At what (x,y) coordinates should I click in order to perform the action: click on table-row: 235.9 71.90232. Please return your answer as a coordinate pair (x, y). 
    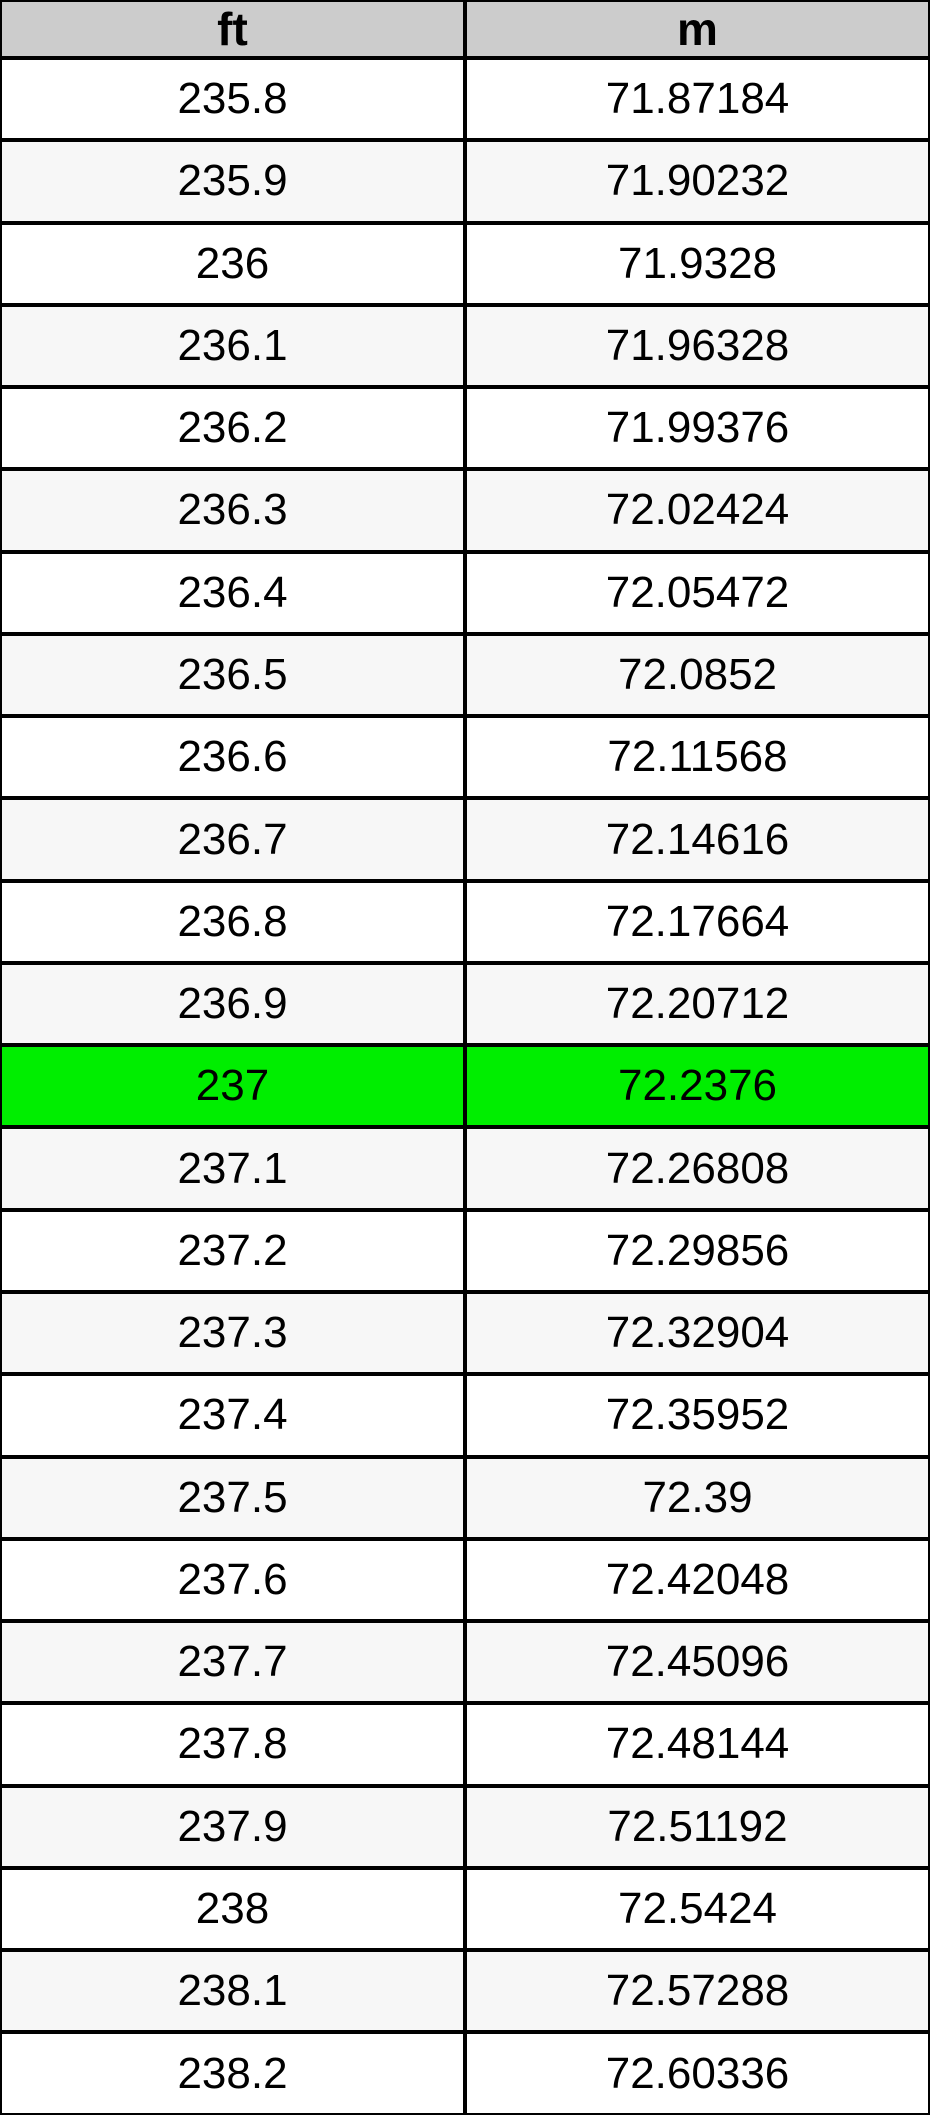
    Looking at the image, I should click on (465, 181).